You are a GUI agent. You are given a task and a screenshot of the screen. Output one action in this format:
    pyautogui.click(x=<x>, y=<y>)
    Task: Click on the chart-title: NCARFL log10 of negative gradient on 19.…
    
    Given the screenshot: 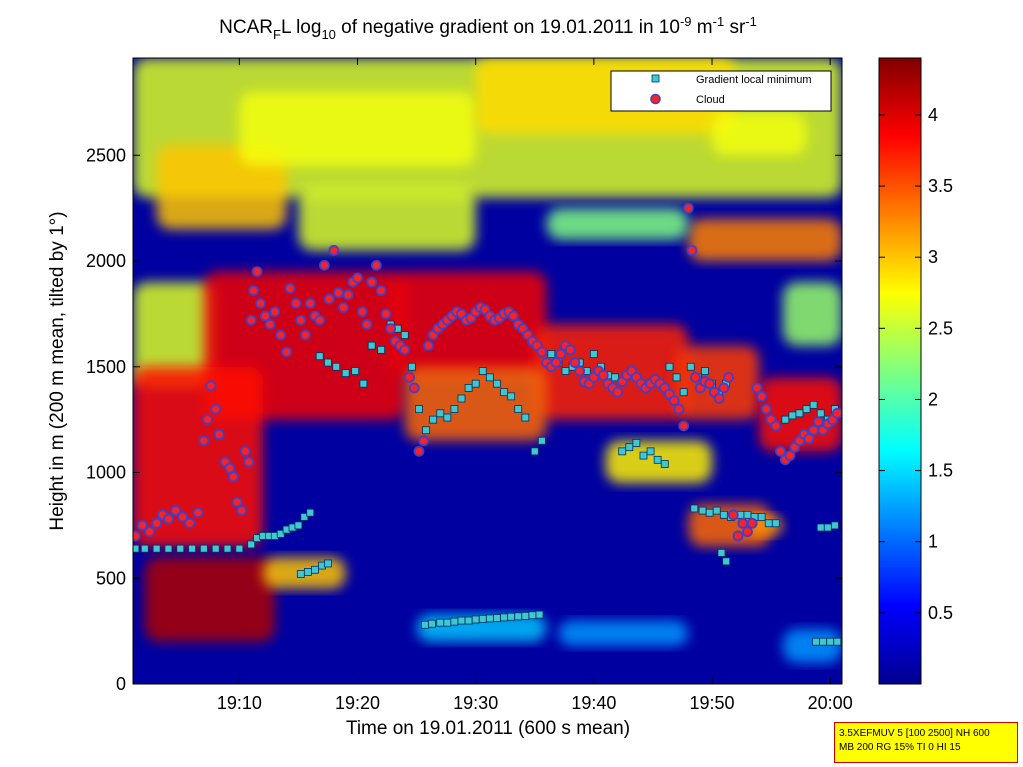 What is the action you would take?
    pyautogui.click(x=488, y=28)
    